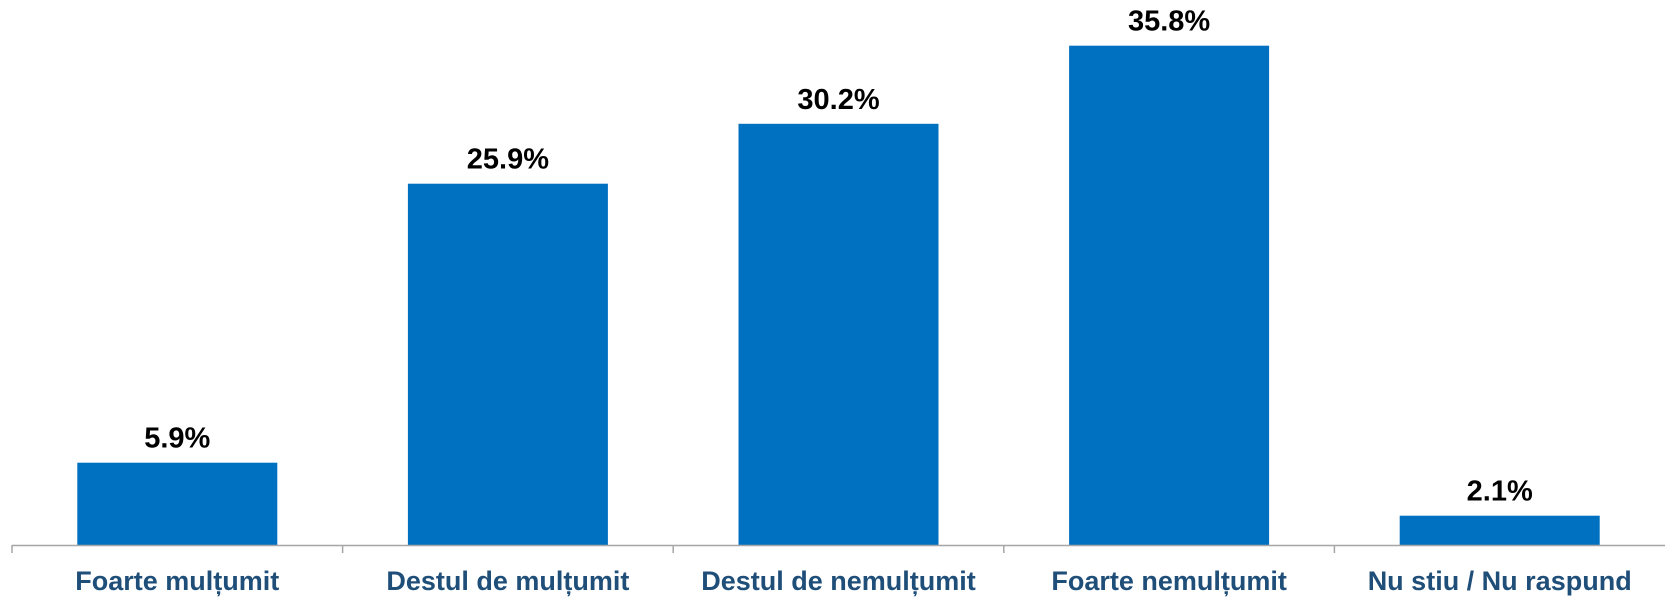 The height and width of the screenshot is (598, 1665). Describe the element at coordinates (507, 581) in the screenshot. I see `category-label-2: Destul de mulțumit` at that location.